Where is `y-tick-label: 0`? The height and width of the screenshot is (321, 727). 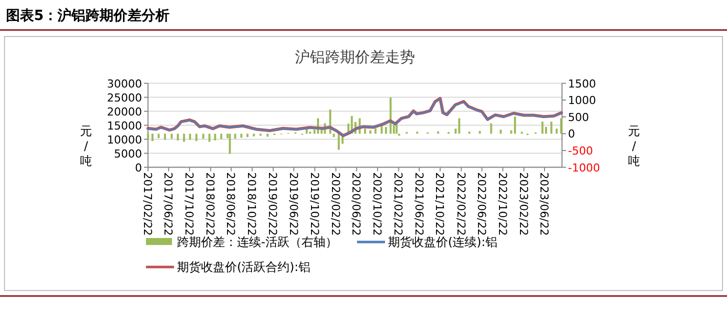 y-tick-label: 0 is located at coordinates (138, 167).